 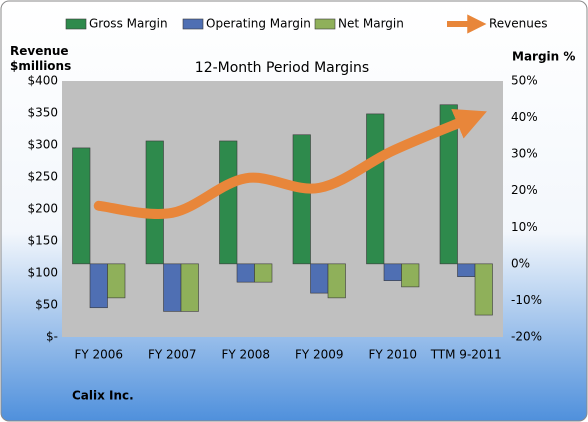 What do you see at coordinates (392, 355) in the screenshot?
I see `x-tick-label: FY 2010` at bounding box center [392, 355].